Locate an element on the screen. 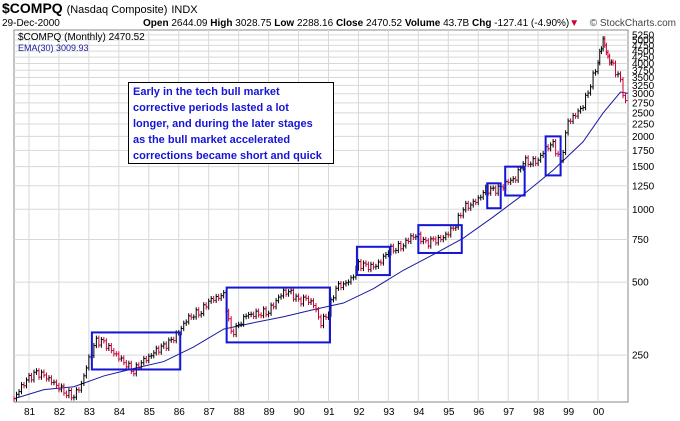 This screenshot has width=680, height=421. y-tick-label: 4750 is located at coordinates (643, 46).